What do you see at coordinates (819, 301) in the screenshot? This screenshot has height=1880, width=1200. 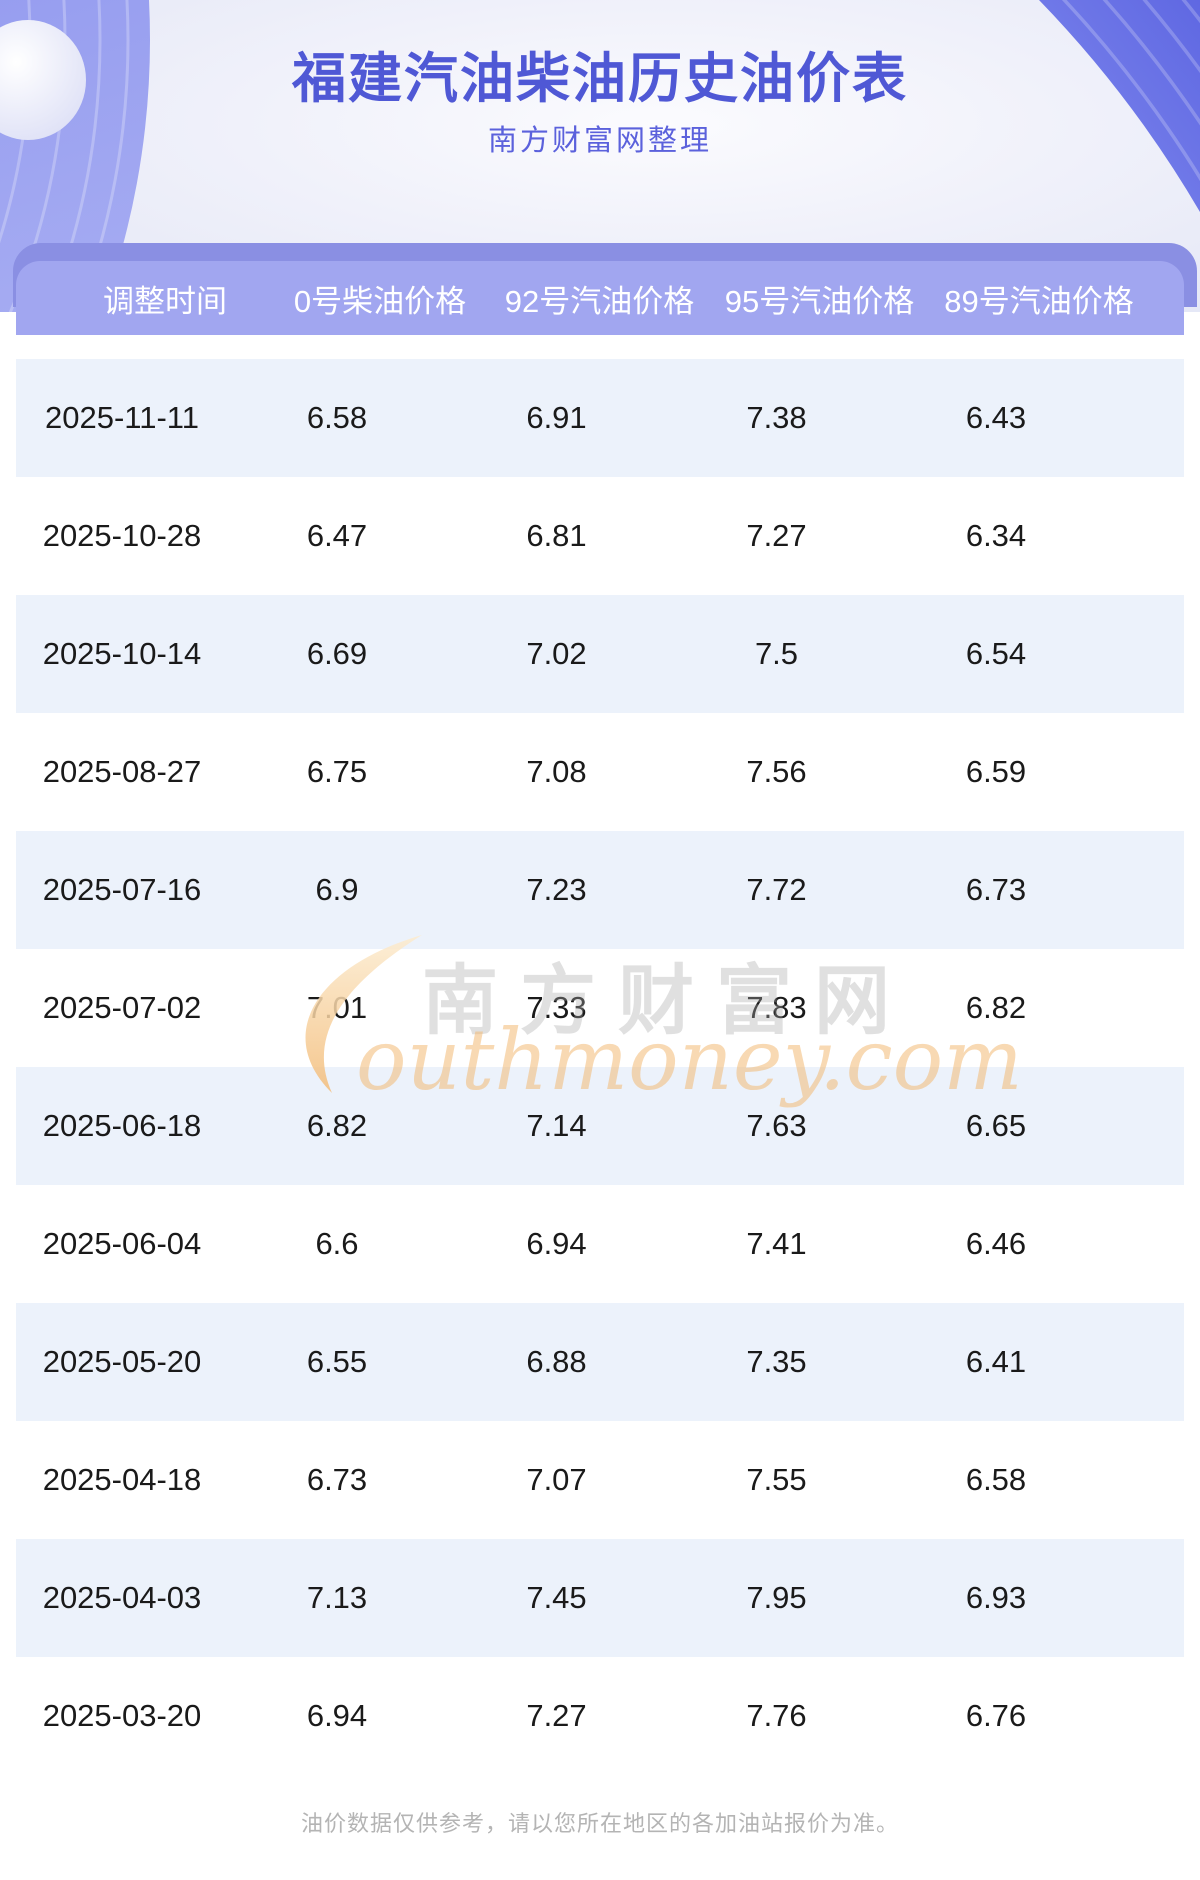 I see `column-header: 95号汽油价格` at bounding box center [819, 301].